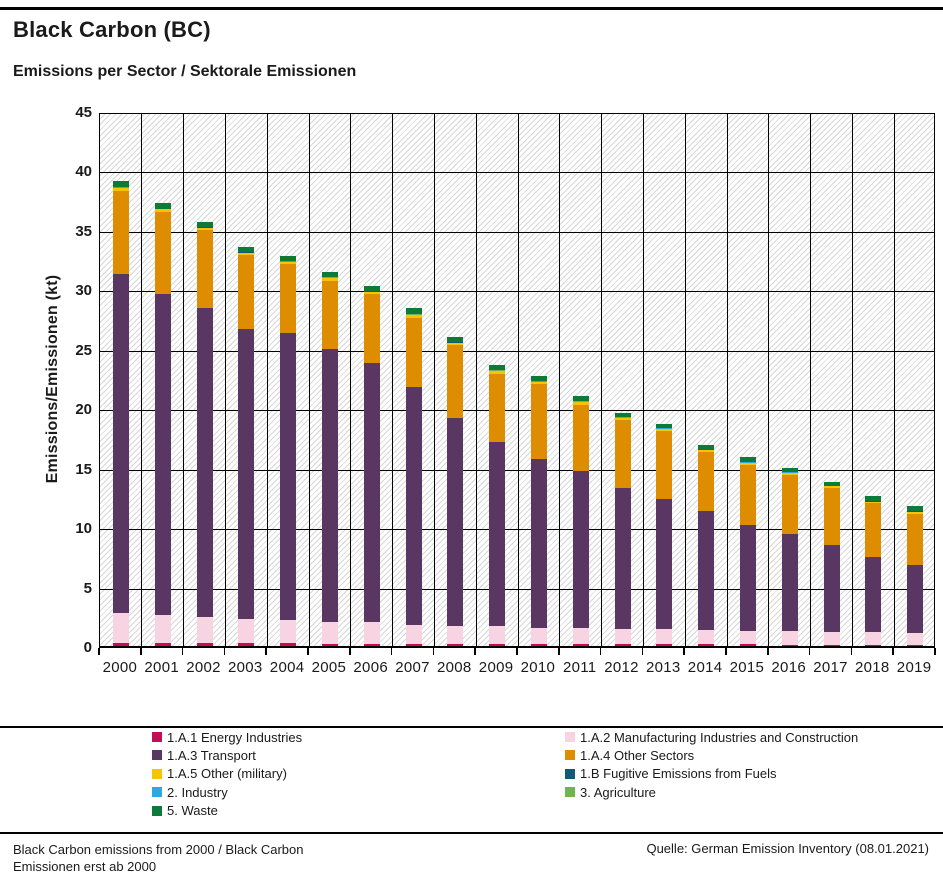 This screenshot has height=886, width=943. What do you see at coordinates (663, 667) in the screenshot?
I see `x-tick-label: 2013` at bounding box center [663, 667].